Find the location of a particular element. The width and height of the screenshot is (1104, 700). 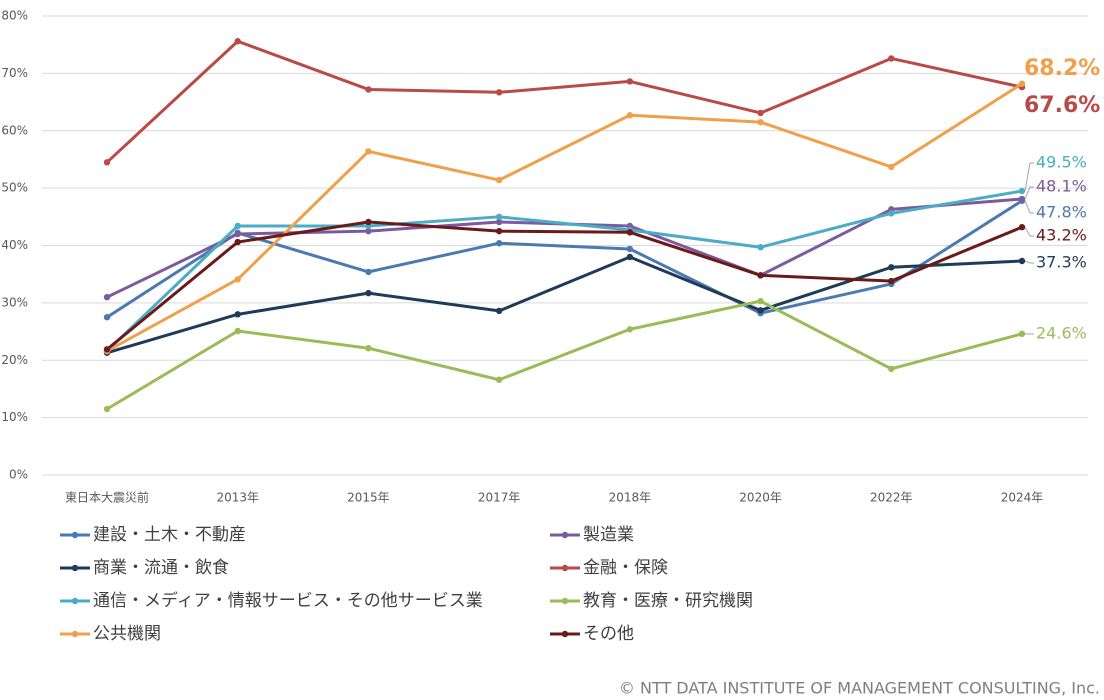

x-tick-label: 2017年 is located at coordinates (499, 498).